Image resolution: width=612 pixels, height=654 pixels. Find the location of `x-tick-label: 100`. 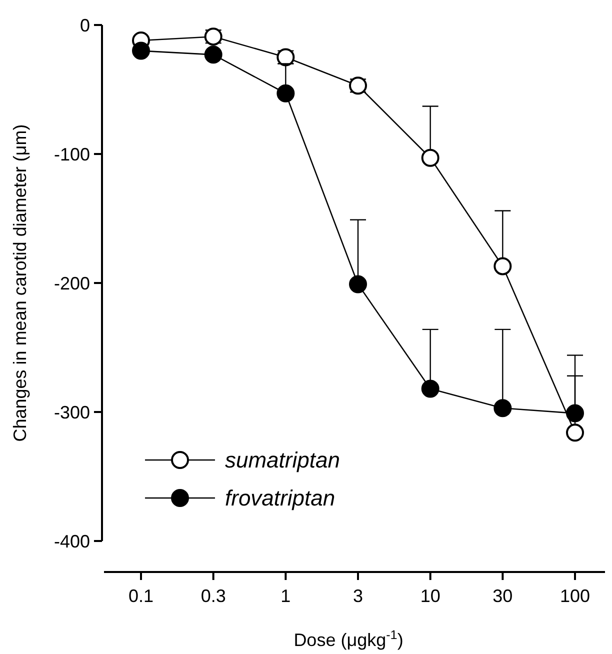

x-tick-label: 100 is located at coordinates (575, 596).